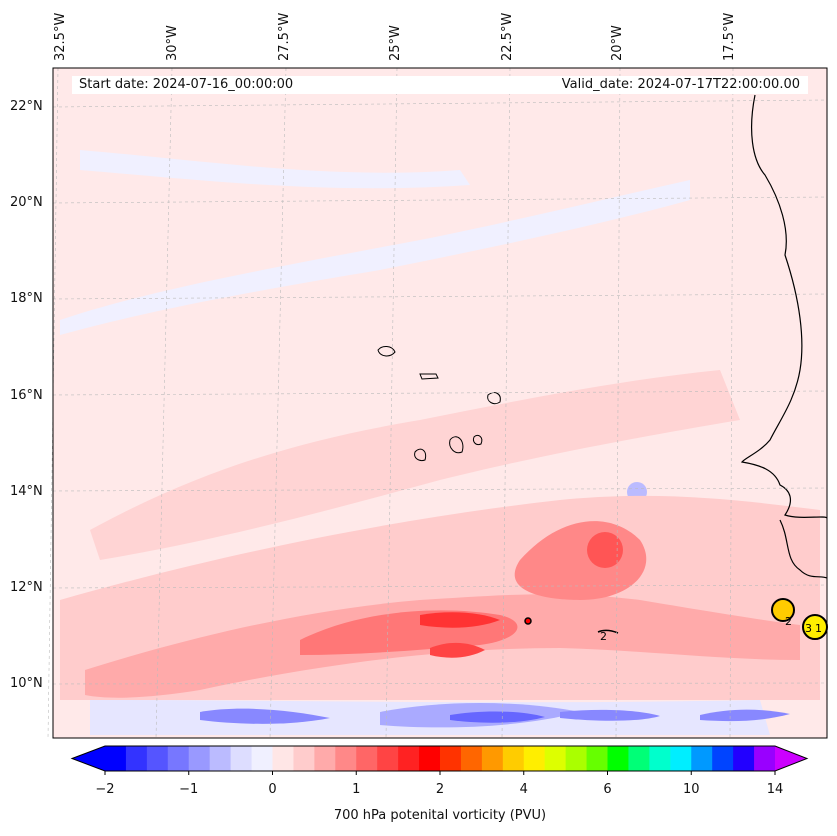 The height and width of the screenshot is (836, 837). I want to click on colorbar-tick-label: 10, so click(691, 789).